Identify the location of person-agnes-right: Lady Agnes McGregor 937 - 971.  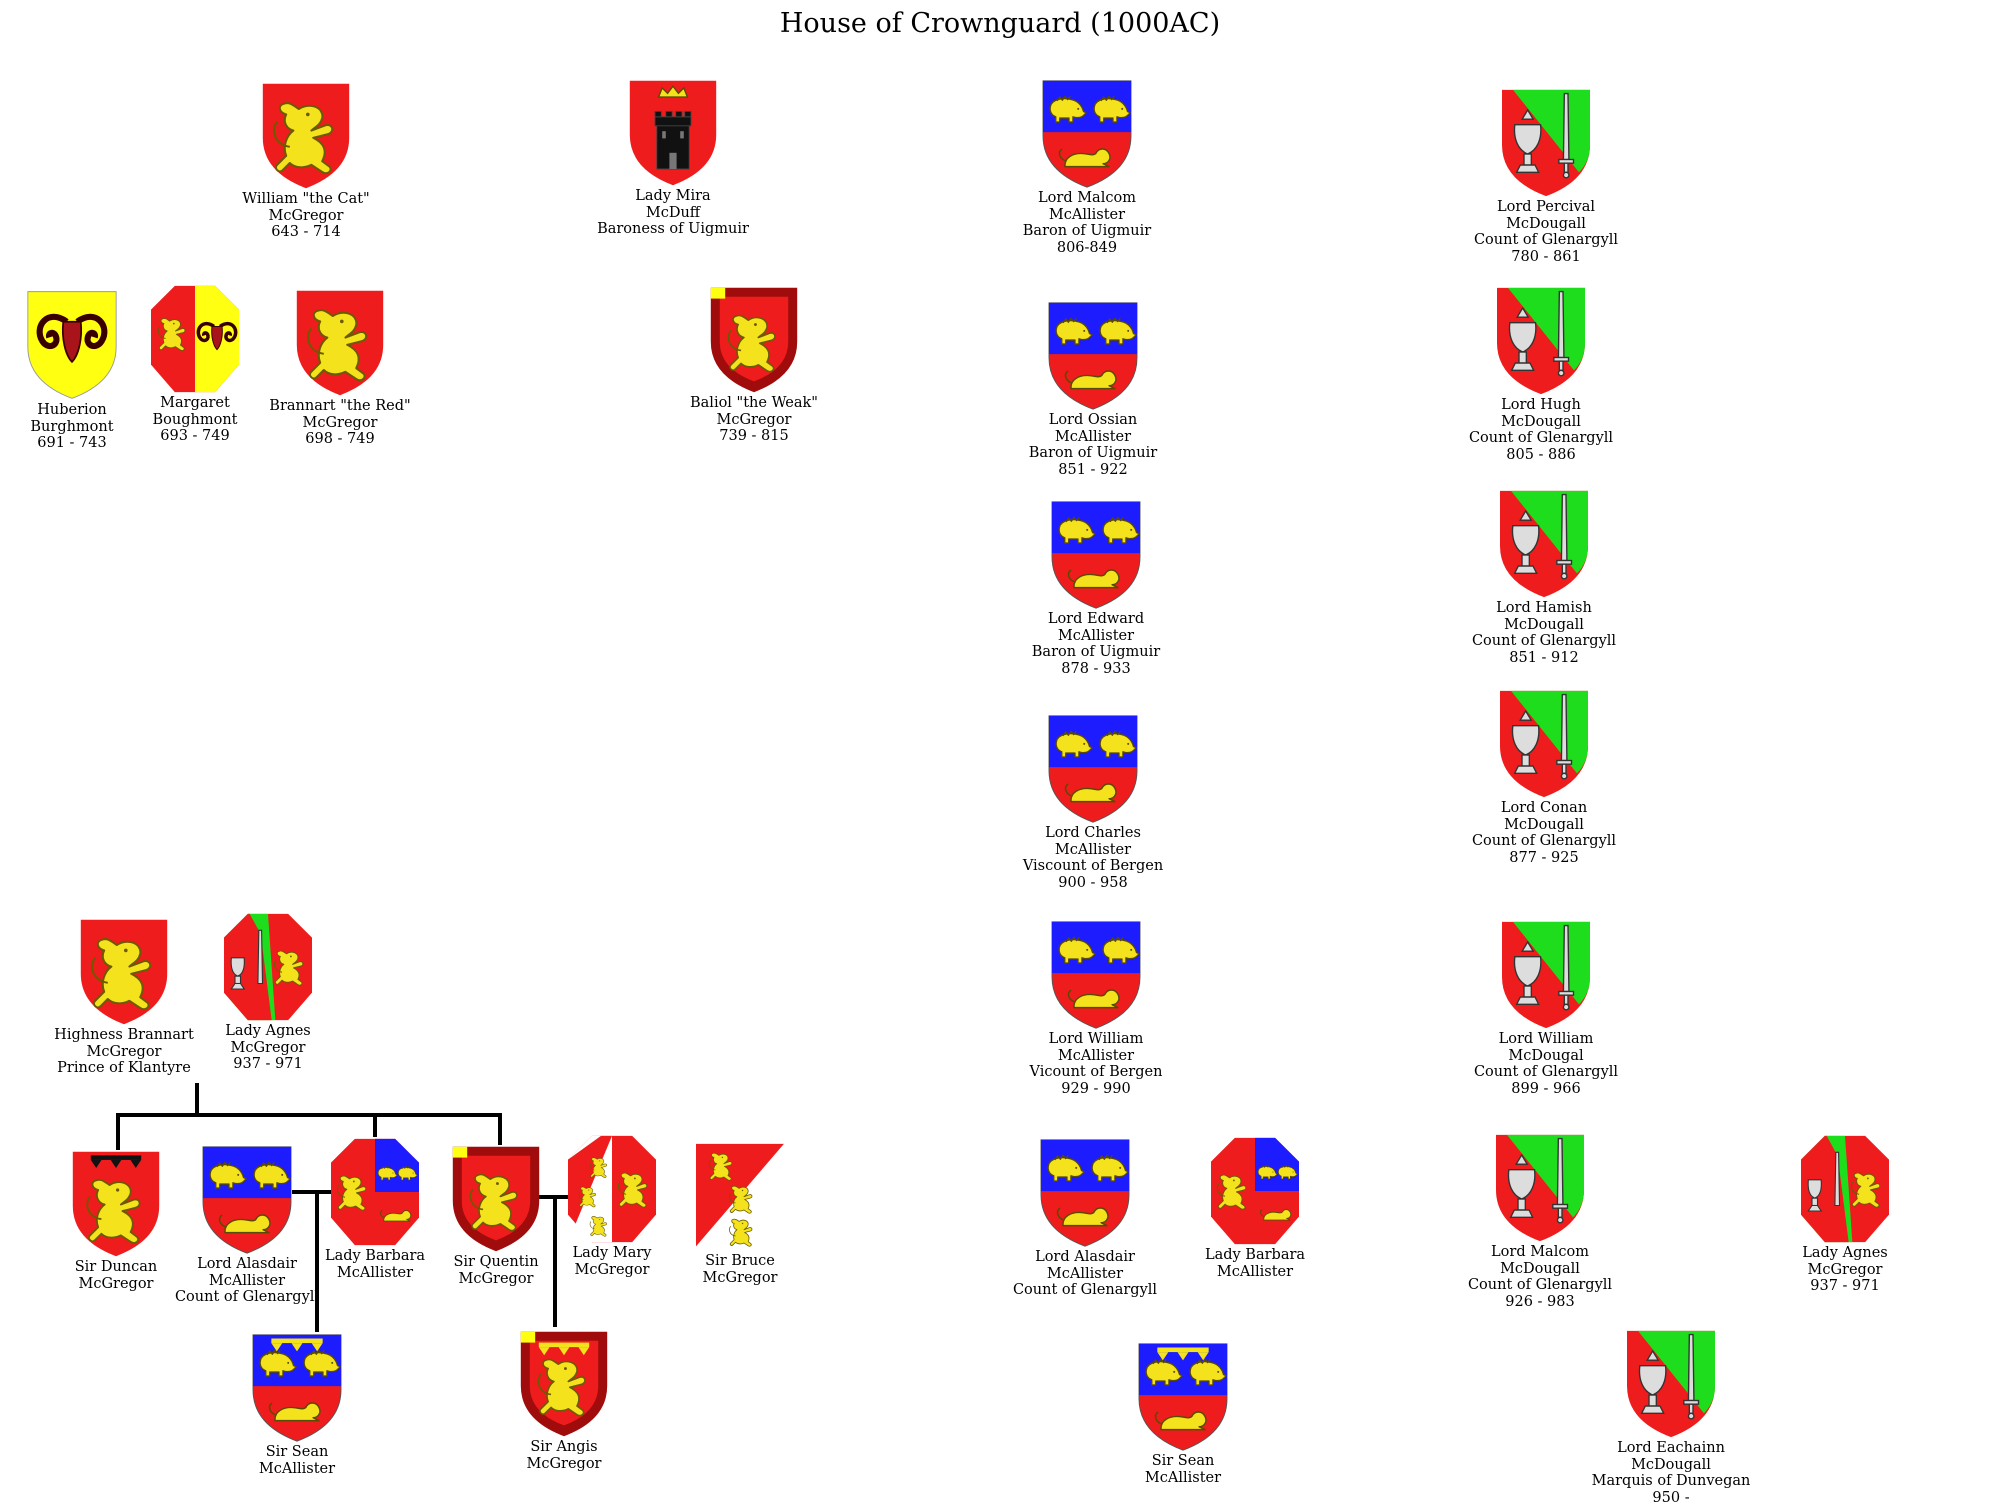
(1845, 1214).